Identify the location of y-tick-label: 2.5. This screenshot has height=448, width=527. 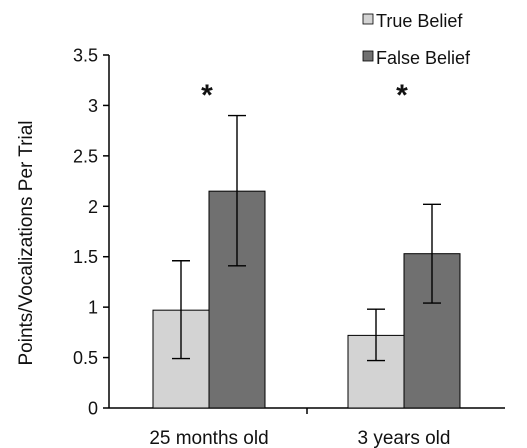
(85, 156).